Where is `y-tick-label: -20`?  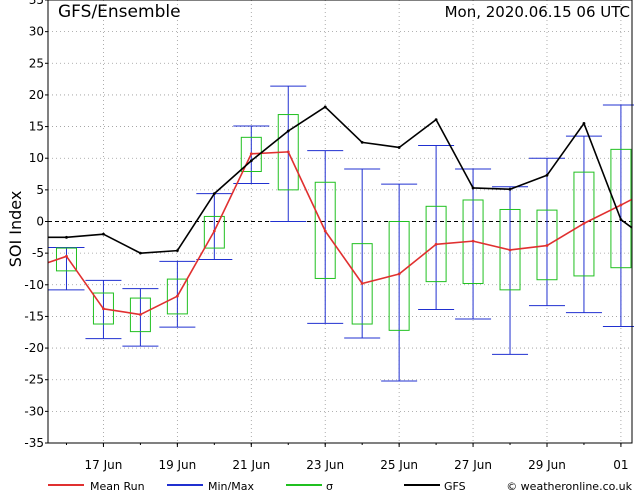
y-tick-label: -20 is located at coordinates (34, 348).